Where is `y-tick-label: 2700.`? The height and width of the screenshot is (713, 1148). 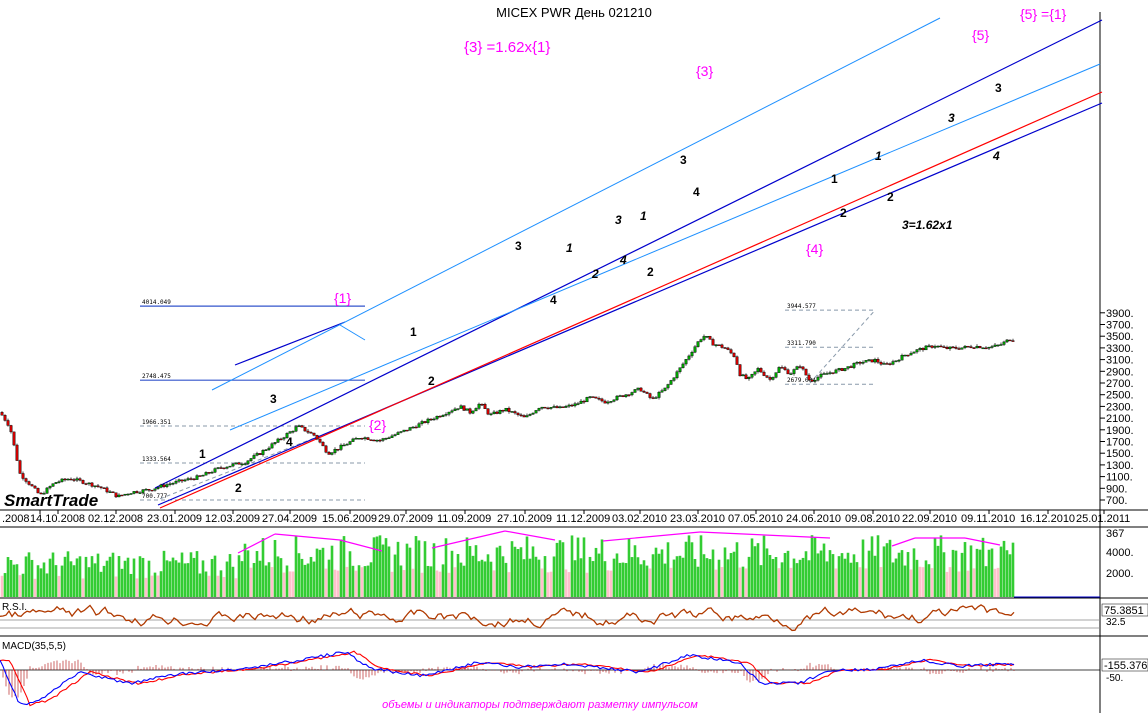
y-tick-label: 2700. is located at coordinates (1120, 384).